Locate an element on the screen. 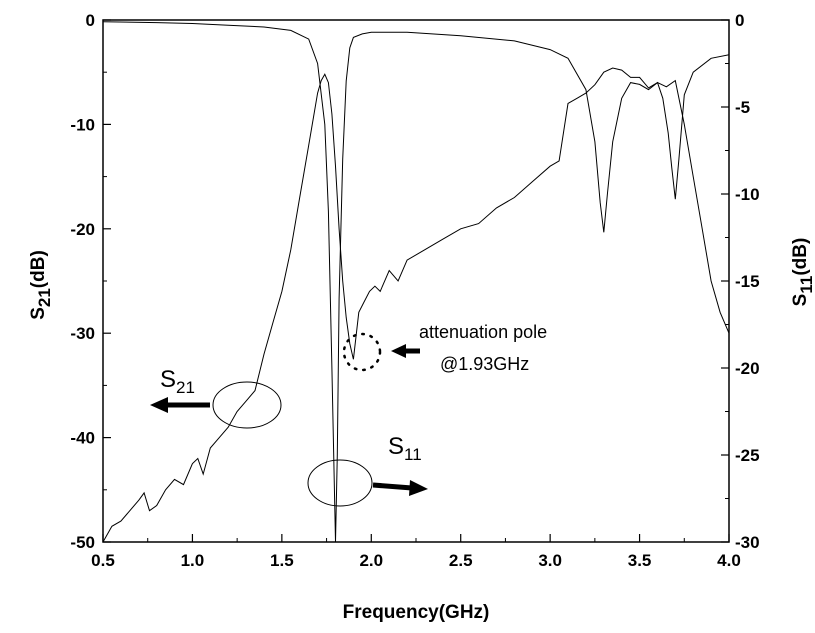 This screenshot has width=815, height=633. pole-annotation-line1: attenuation pole is located at coordinates (483, 332).